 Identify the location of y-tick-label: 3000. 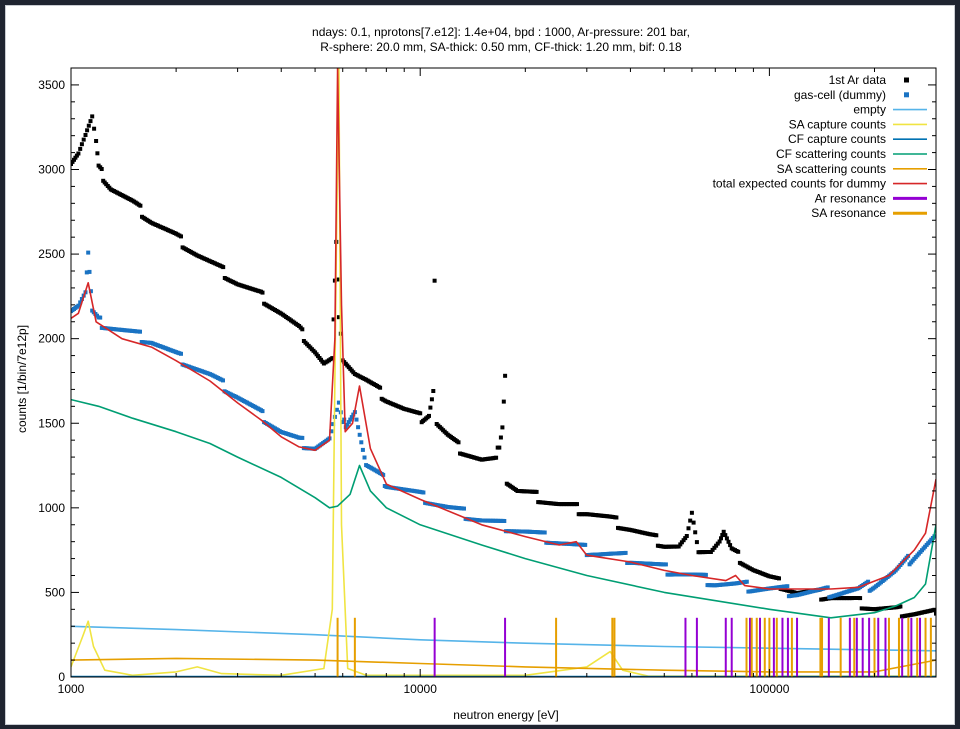
(51, 170).